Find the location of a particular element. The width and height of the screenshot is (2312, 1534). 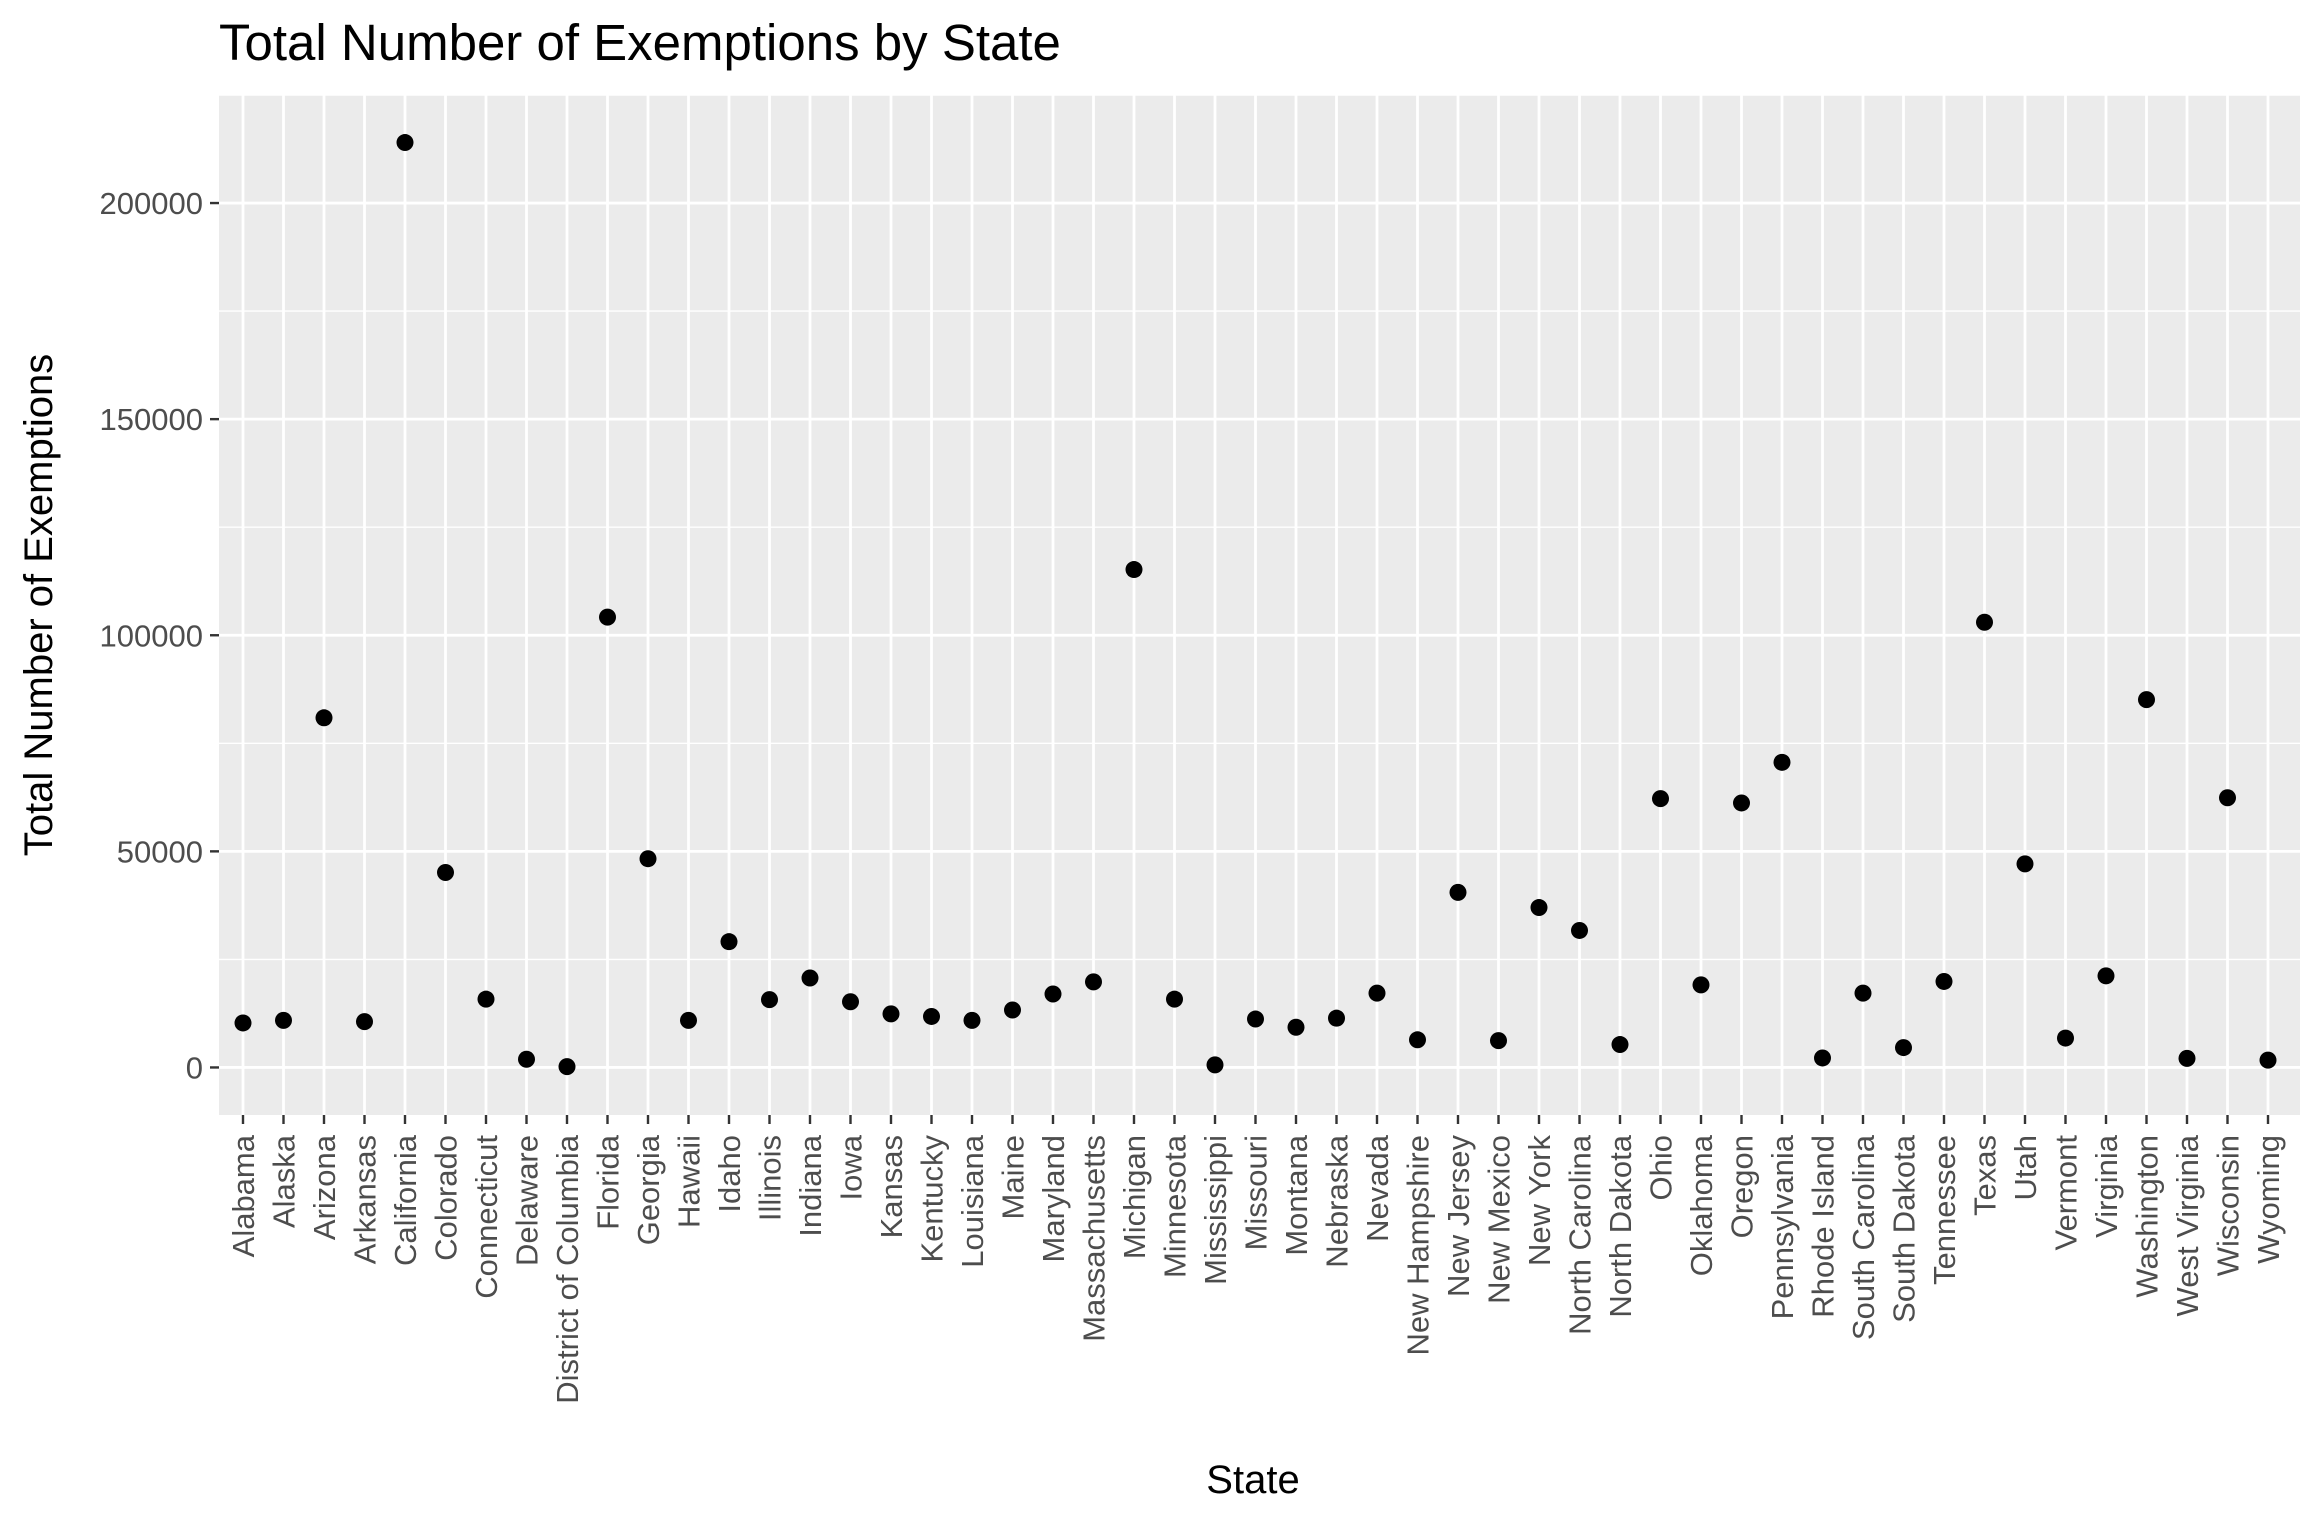

x-tick-label: Oregon is located at coordinates (1742, 1186).